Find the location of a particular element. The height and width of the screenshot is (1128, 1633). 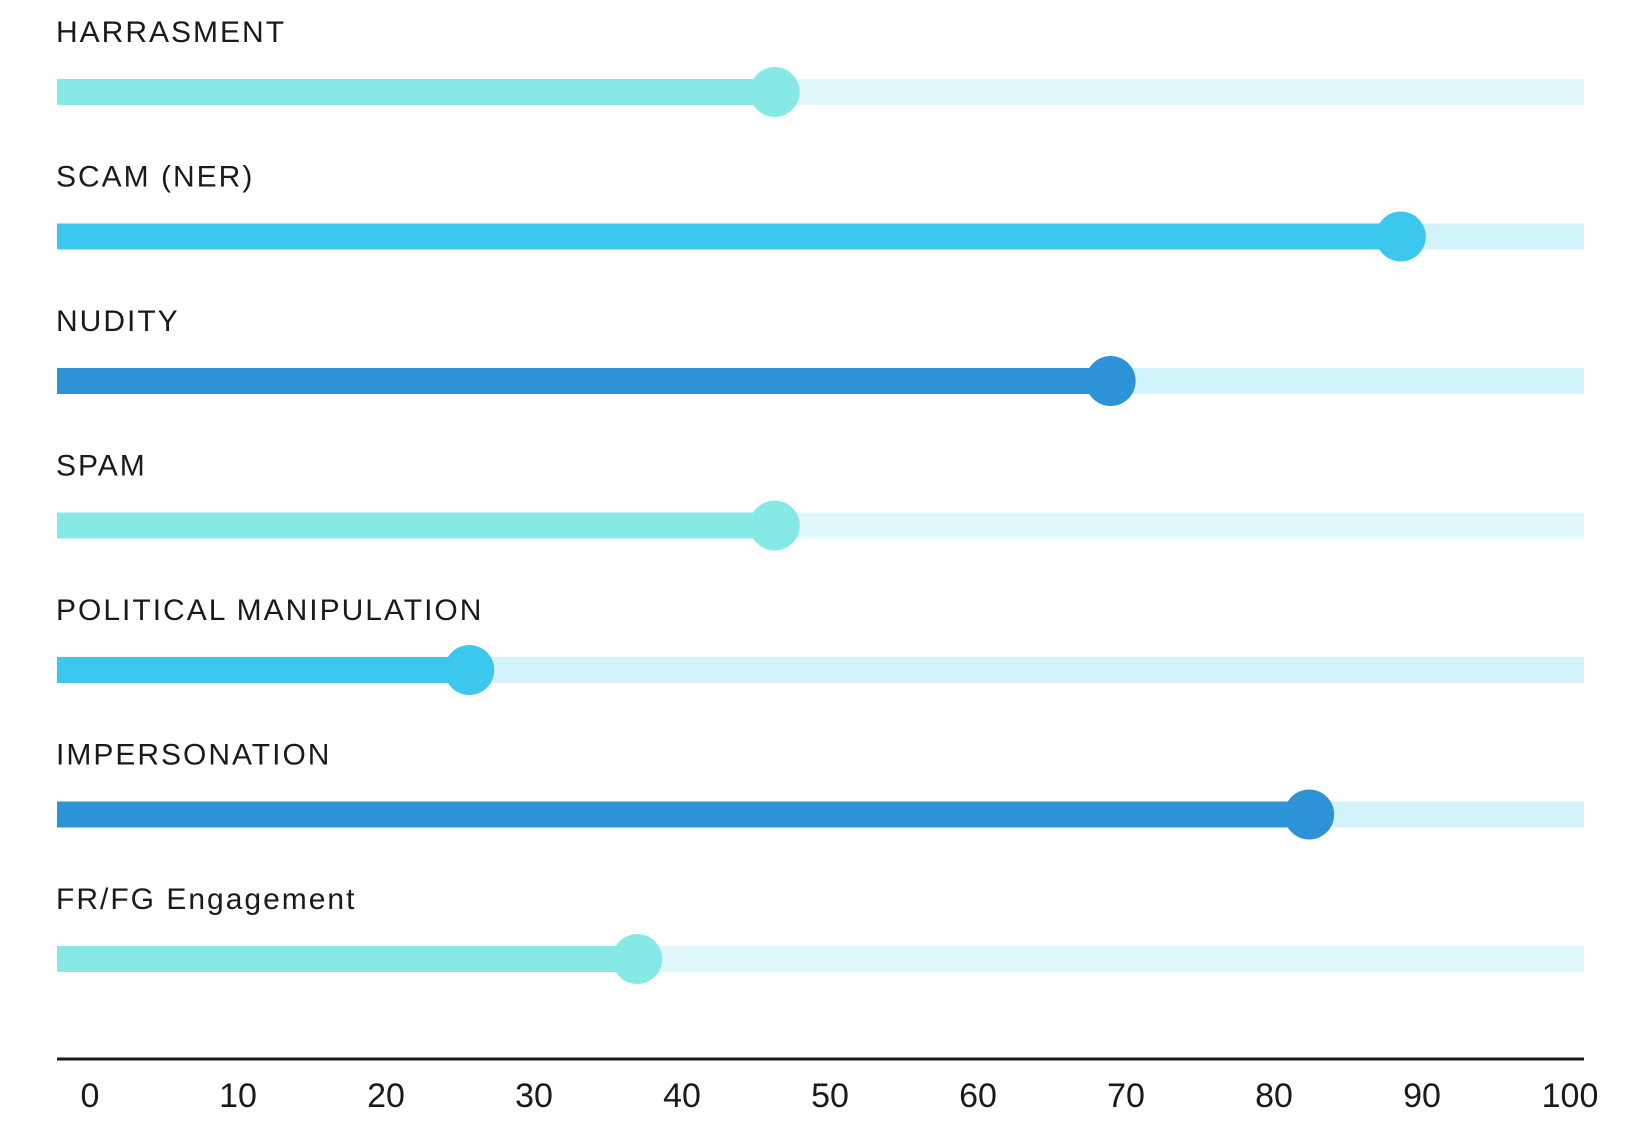

x-tick-label: 50 is located at coordinates (830, 1096).